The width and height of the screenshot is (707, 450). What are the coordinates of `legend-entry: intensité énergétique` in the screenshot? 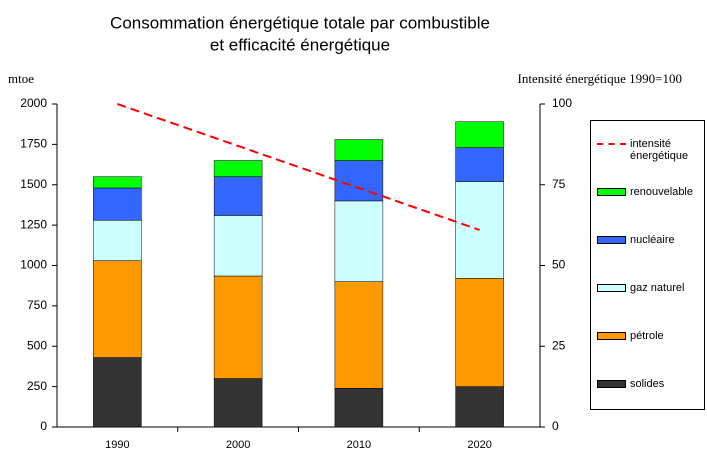 It's located at (652, 150).